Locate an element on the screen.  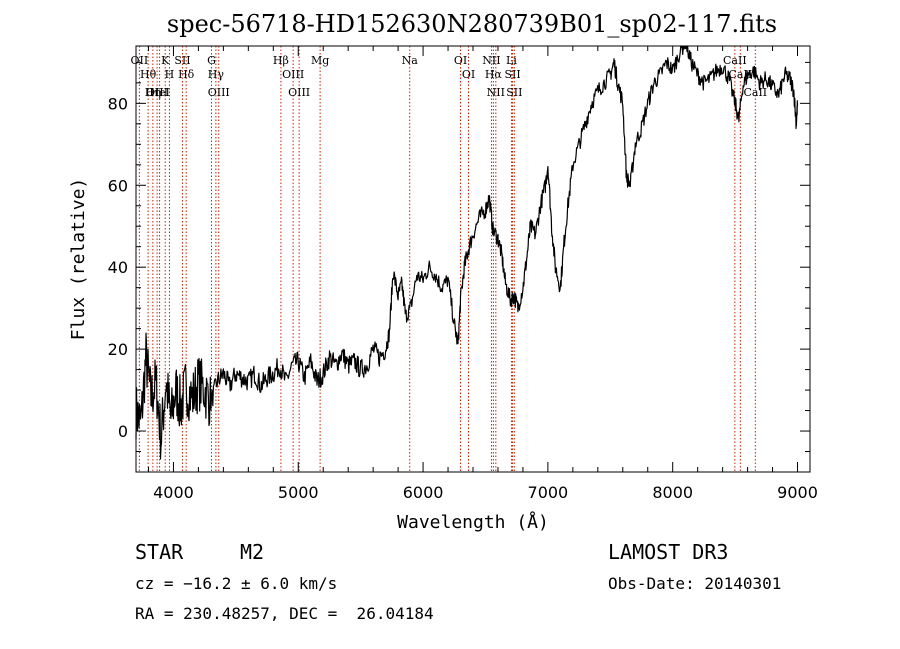
line-label: Hη is located at coordinates (153, 92).